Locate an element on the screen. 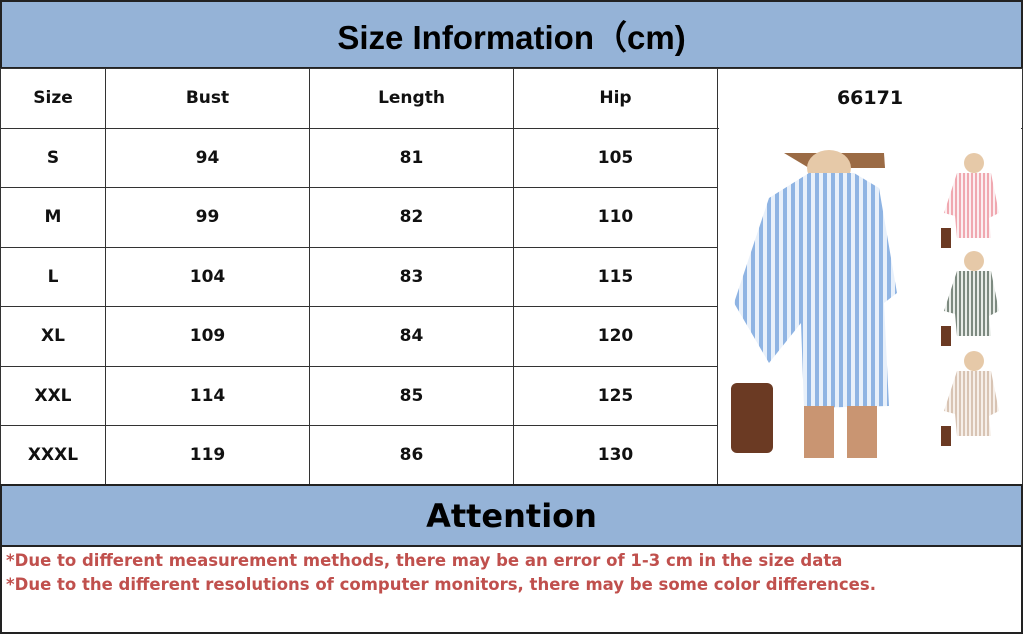  product-illustration is located at coordinates (865, 304).